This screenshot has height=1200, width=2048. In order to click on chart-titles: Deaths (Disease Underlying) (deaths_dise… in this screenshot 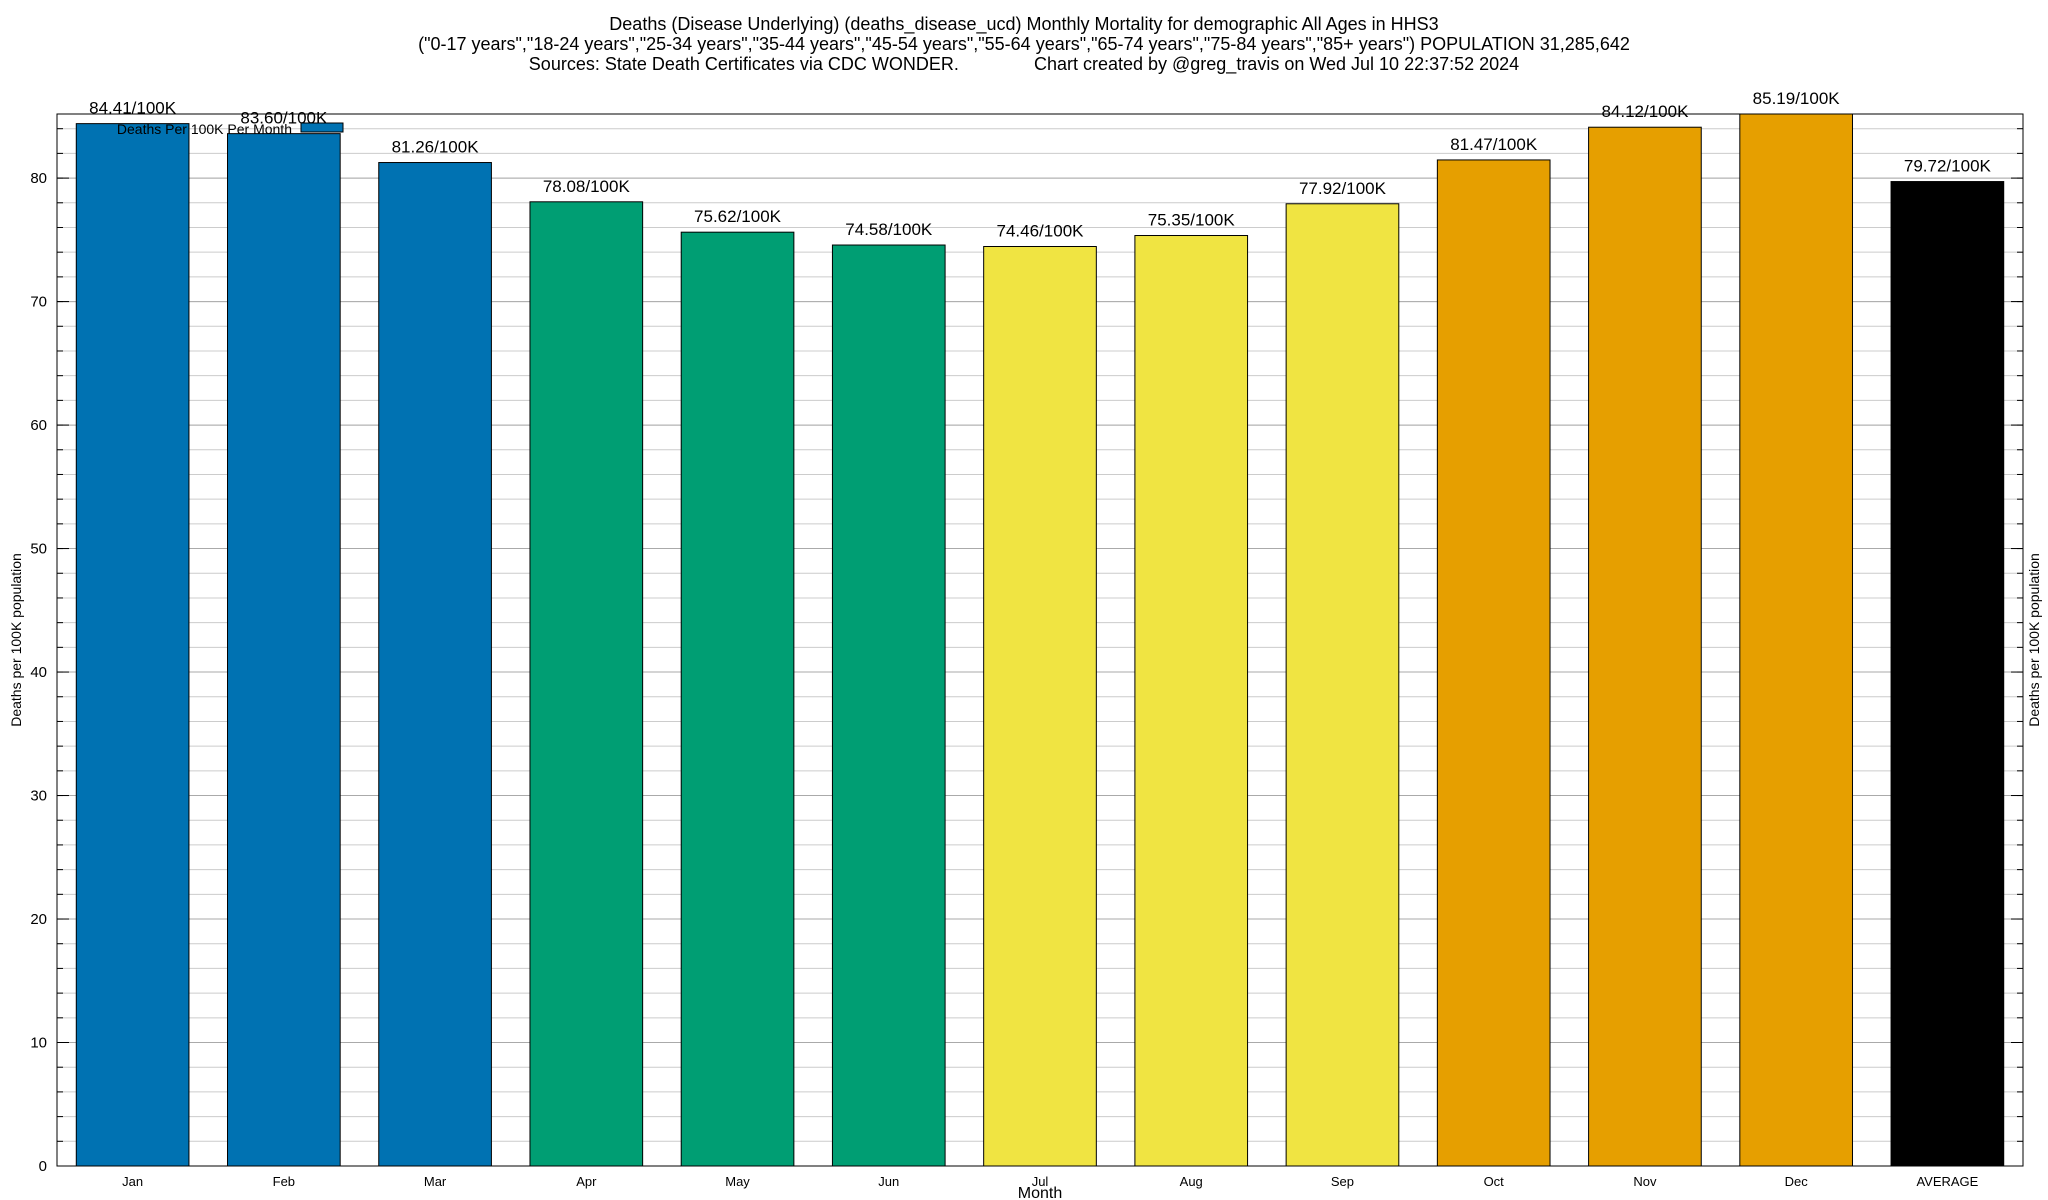, I will do `click(1024, 44)`.